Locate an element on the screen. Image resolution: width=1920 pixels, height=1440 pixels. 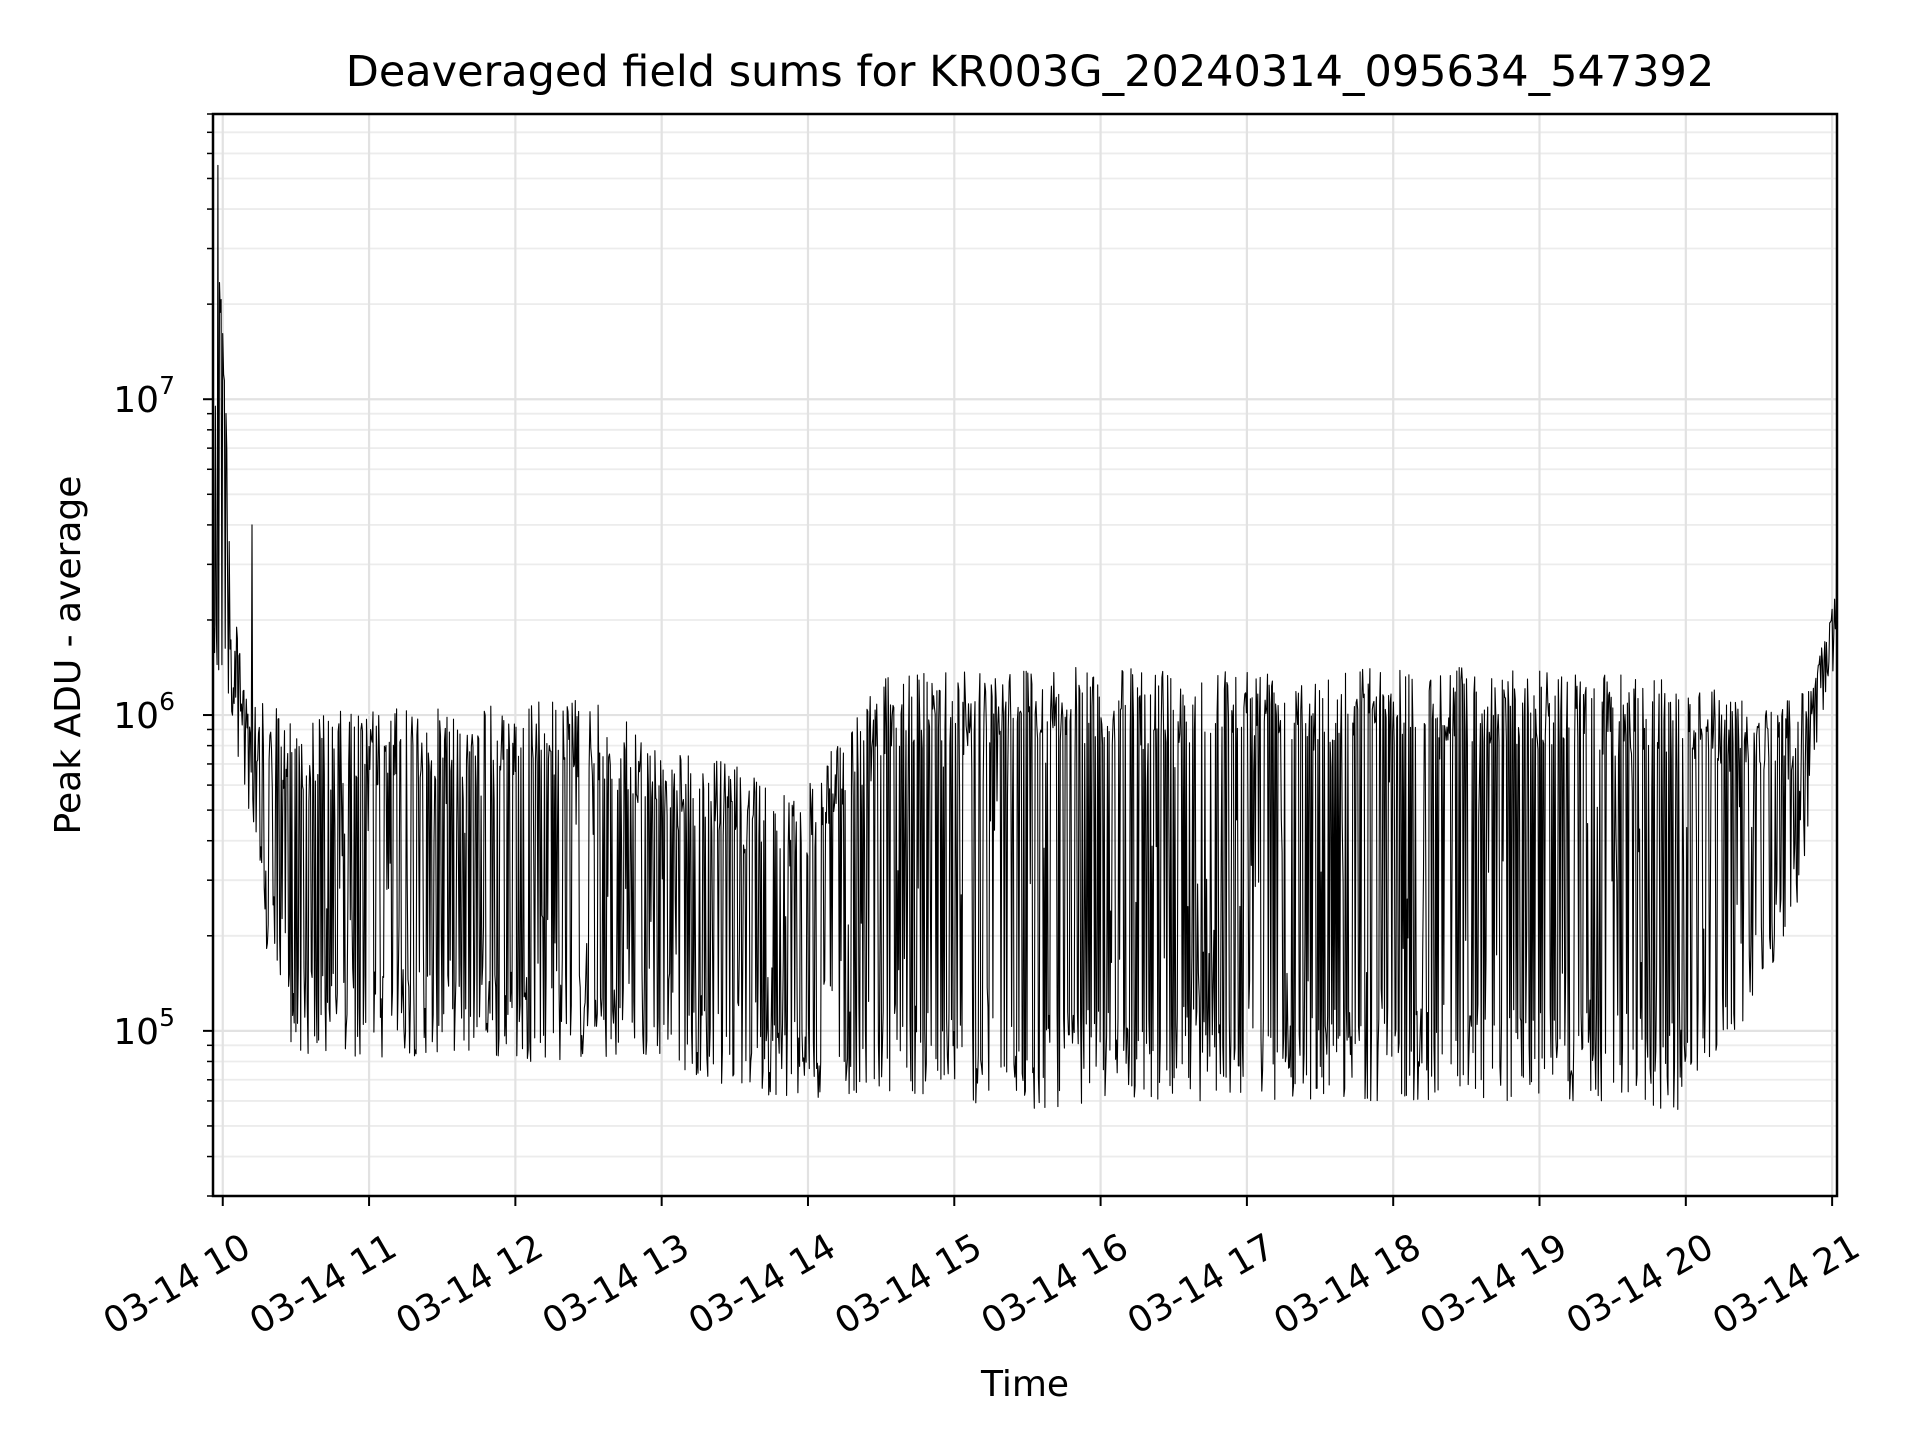
x-tick-label: 03-14 16 is located at coordinates (1055, 1284).